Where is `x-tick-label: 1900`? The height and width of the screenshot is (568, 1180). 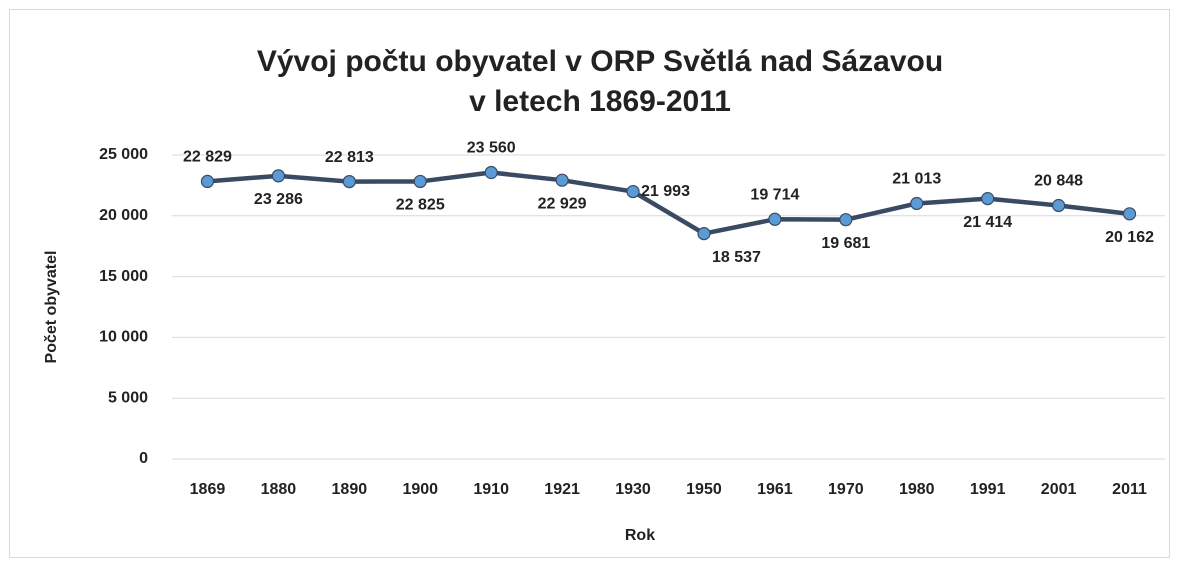 x-tick-label: 1900 is located at coordinates (420, 489).